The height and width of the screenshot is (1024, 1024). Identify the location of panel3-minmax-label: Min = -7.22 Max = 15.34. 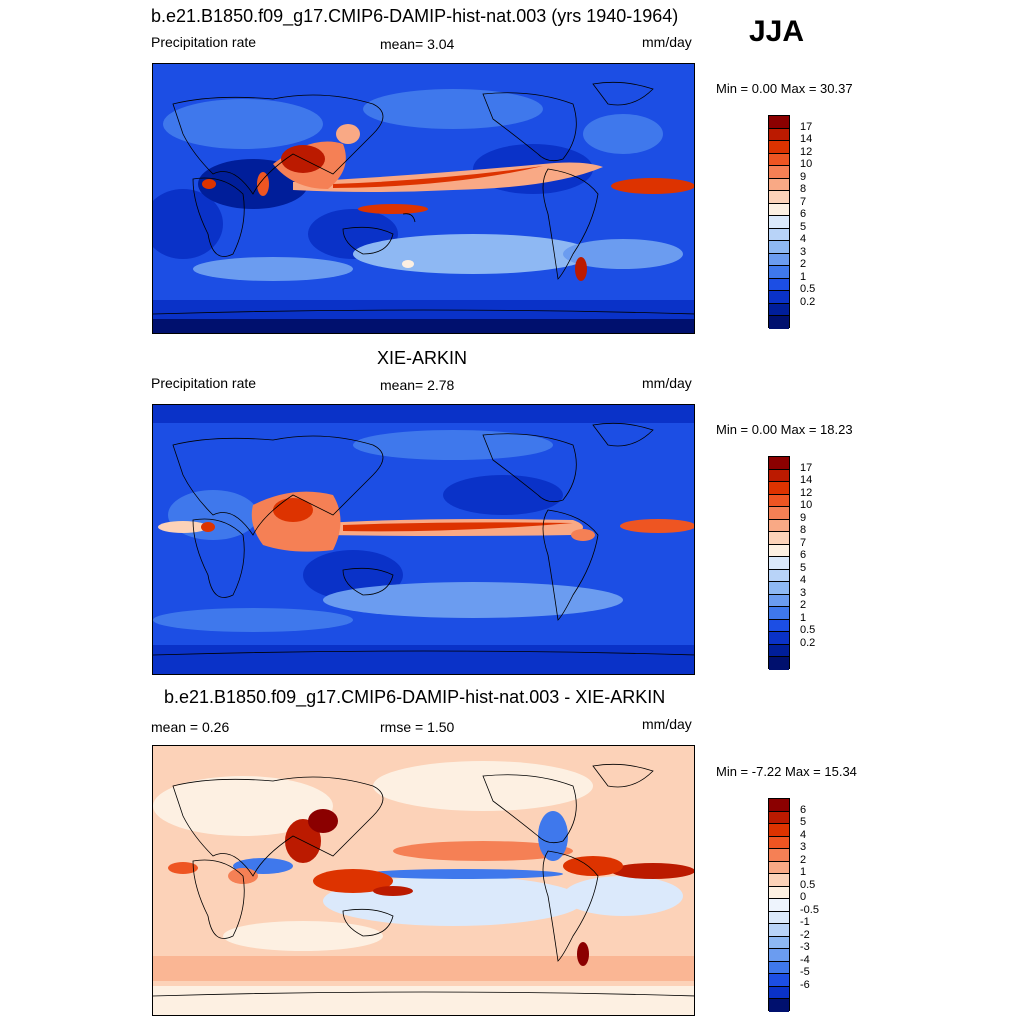
(786, 771).